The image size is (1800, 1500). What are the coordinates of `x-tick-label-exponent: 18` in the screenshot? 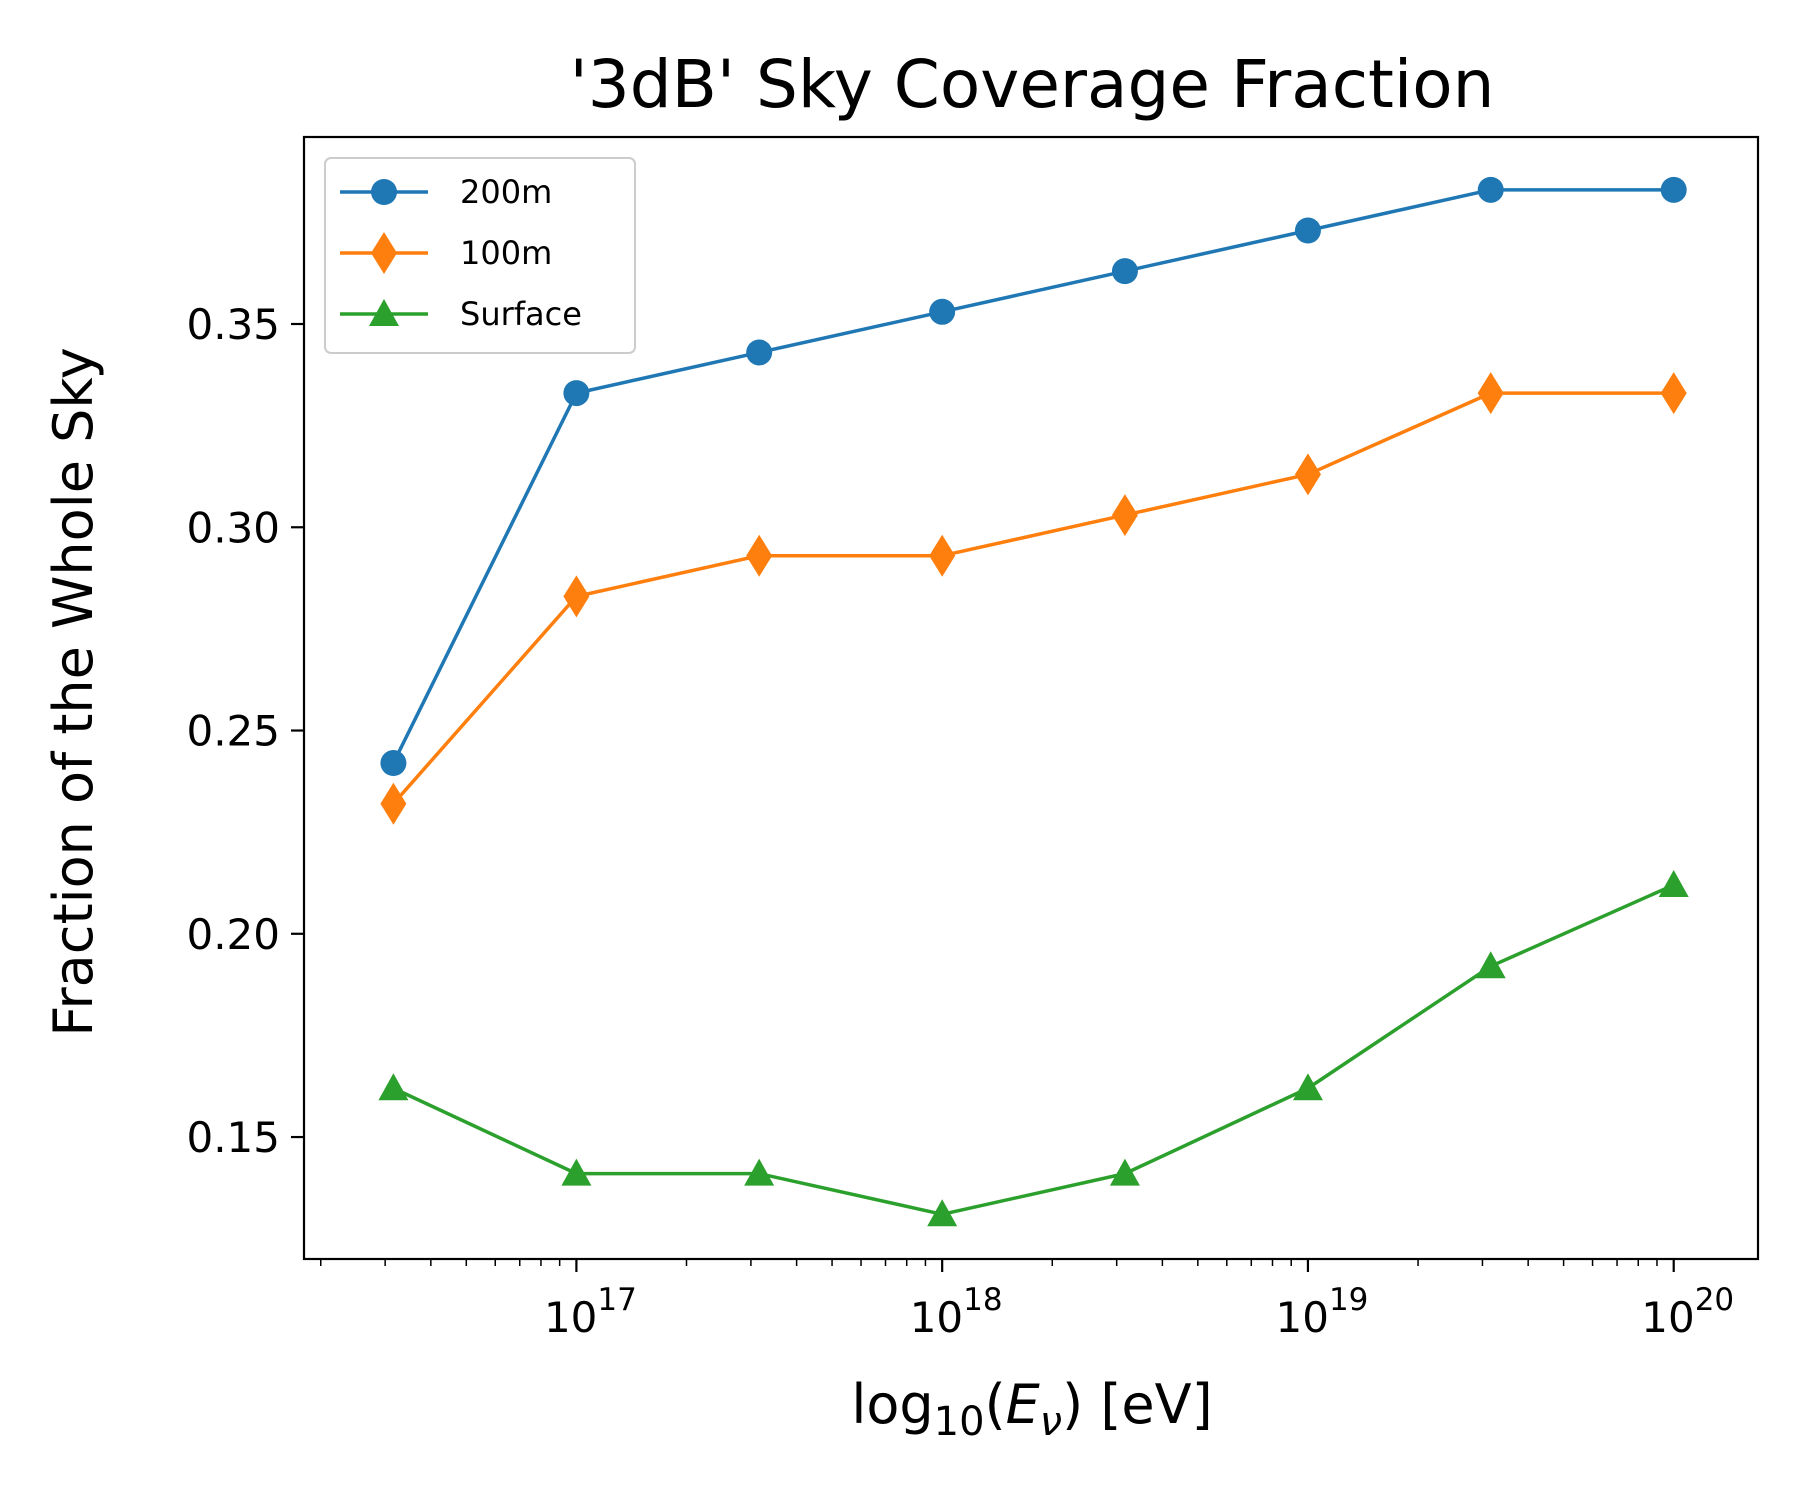 It's located at (982, 1300).